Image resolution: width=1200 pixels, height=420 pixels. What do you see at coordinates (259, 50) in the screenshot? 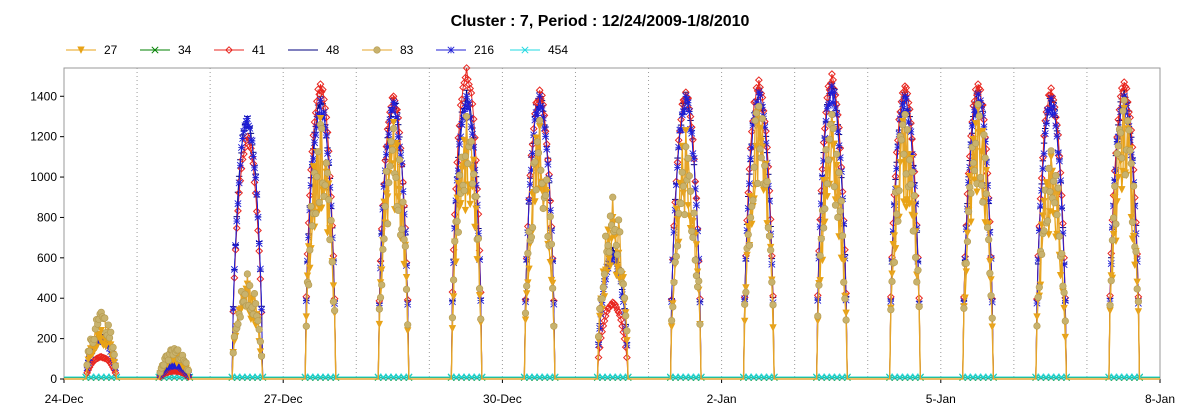
I see `legend-label: 41` at bounding box center [259, 50].